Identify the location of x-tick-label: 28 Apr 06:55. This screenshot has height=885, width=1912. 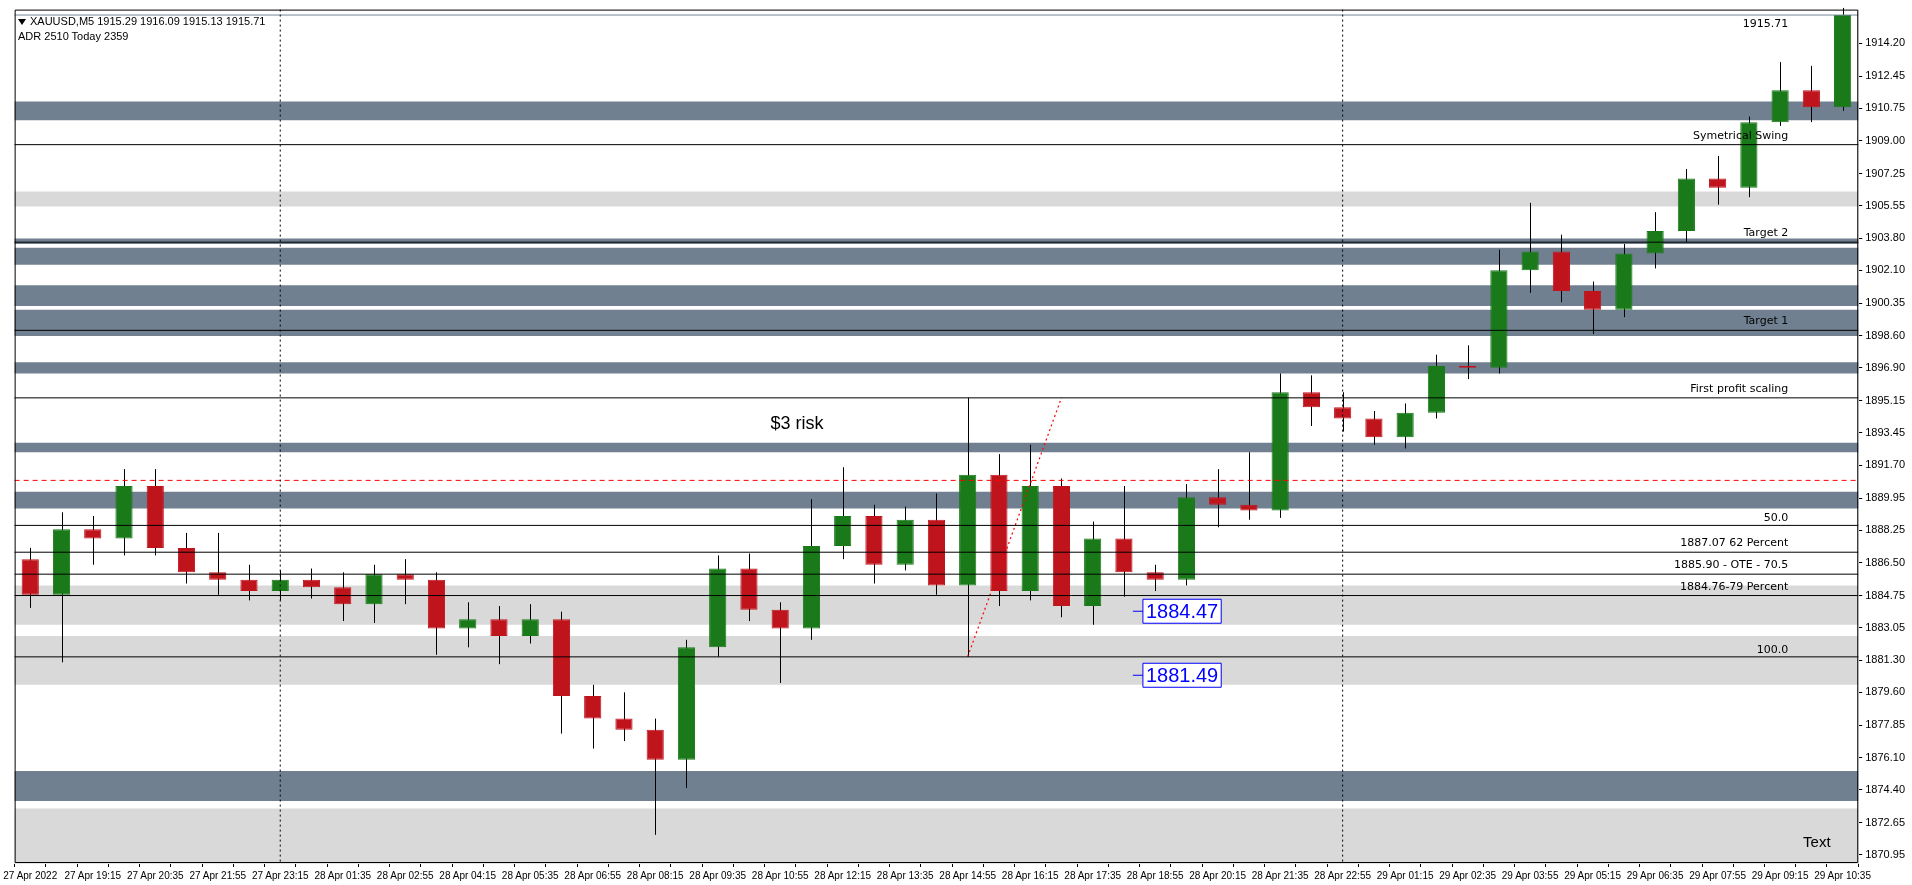
(593, 875).